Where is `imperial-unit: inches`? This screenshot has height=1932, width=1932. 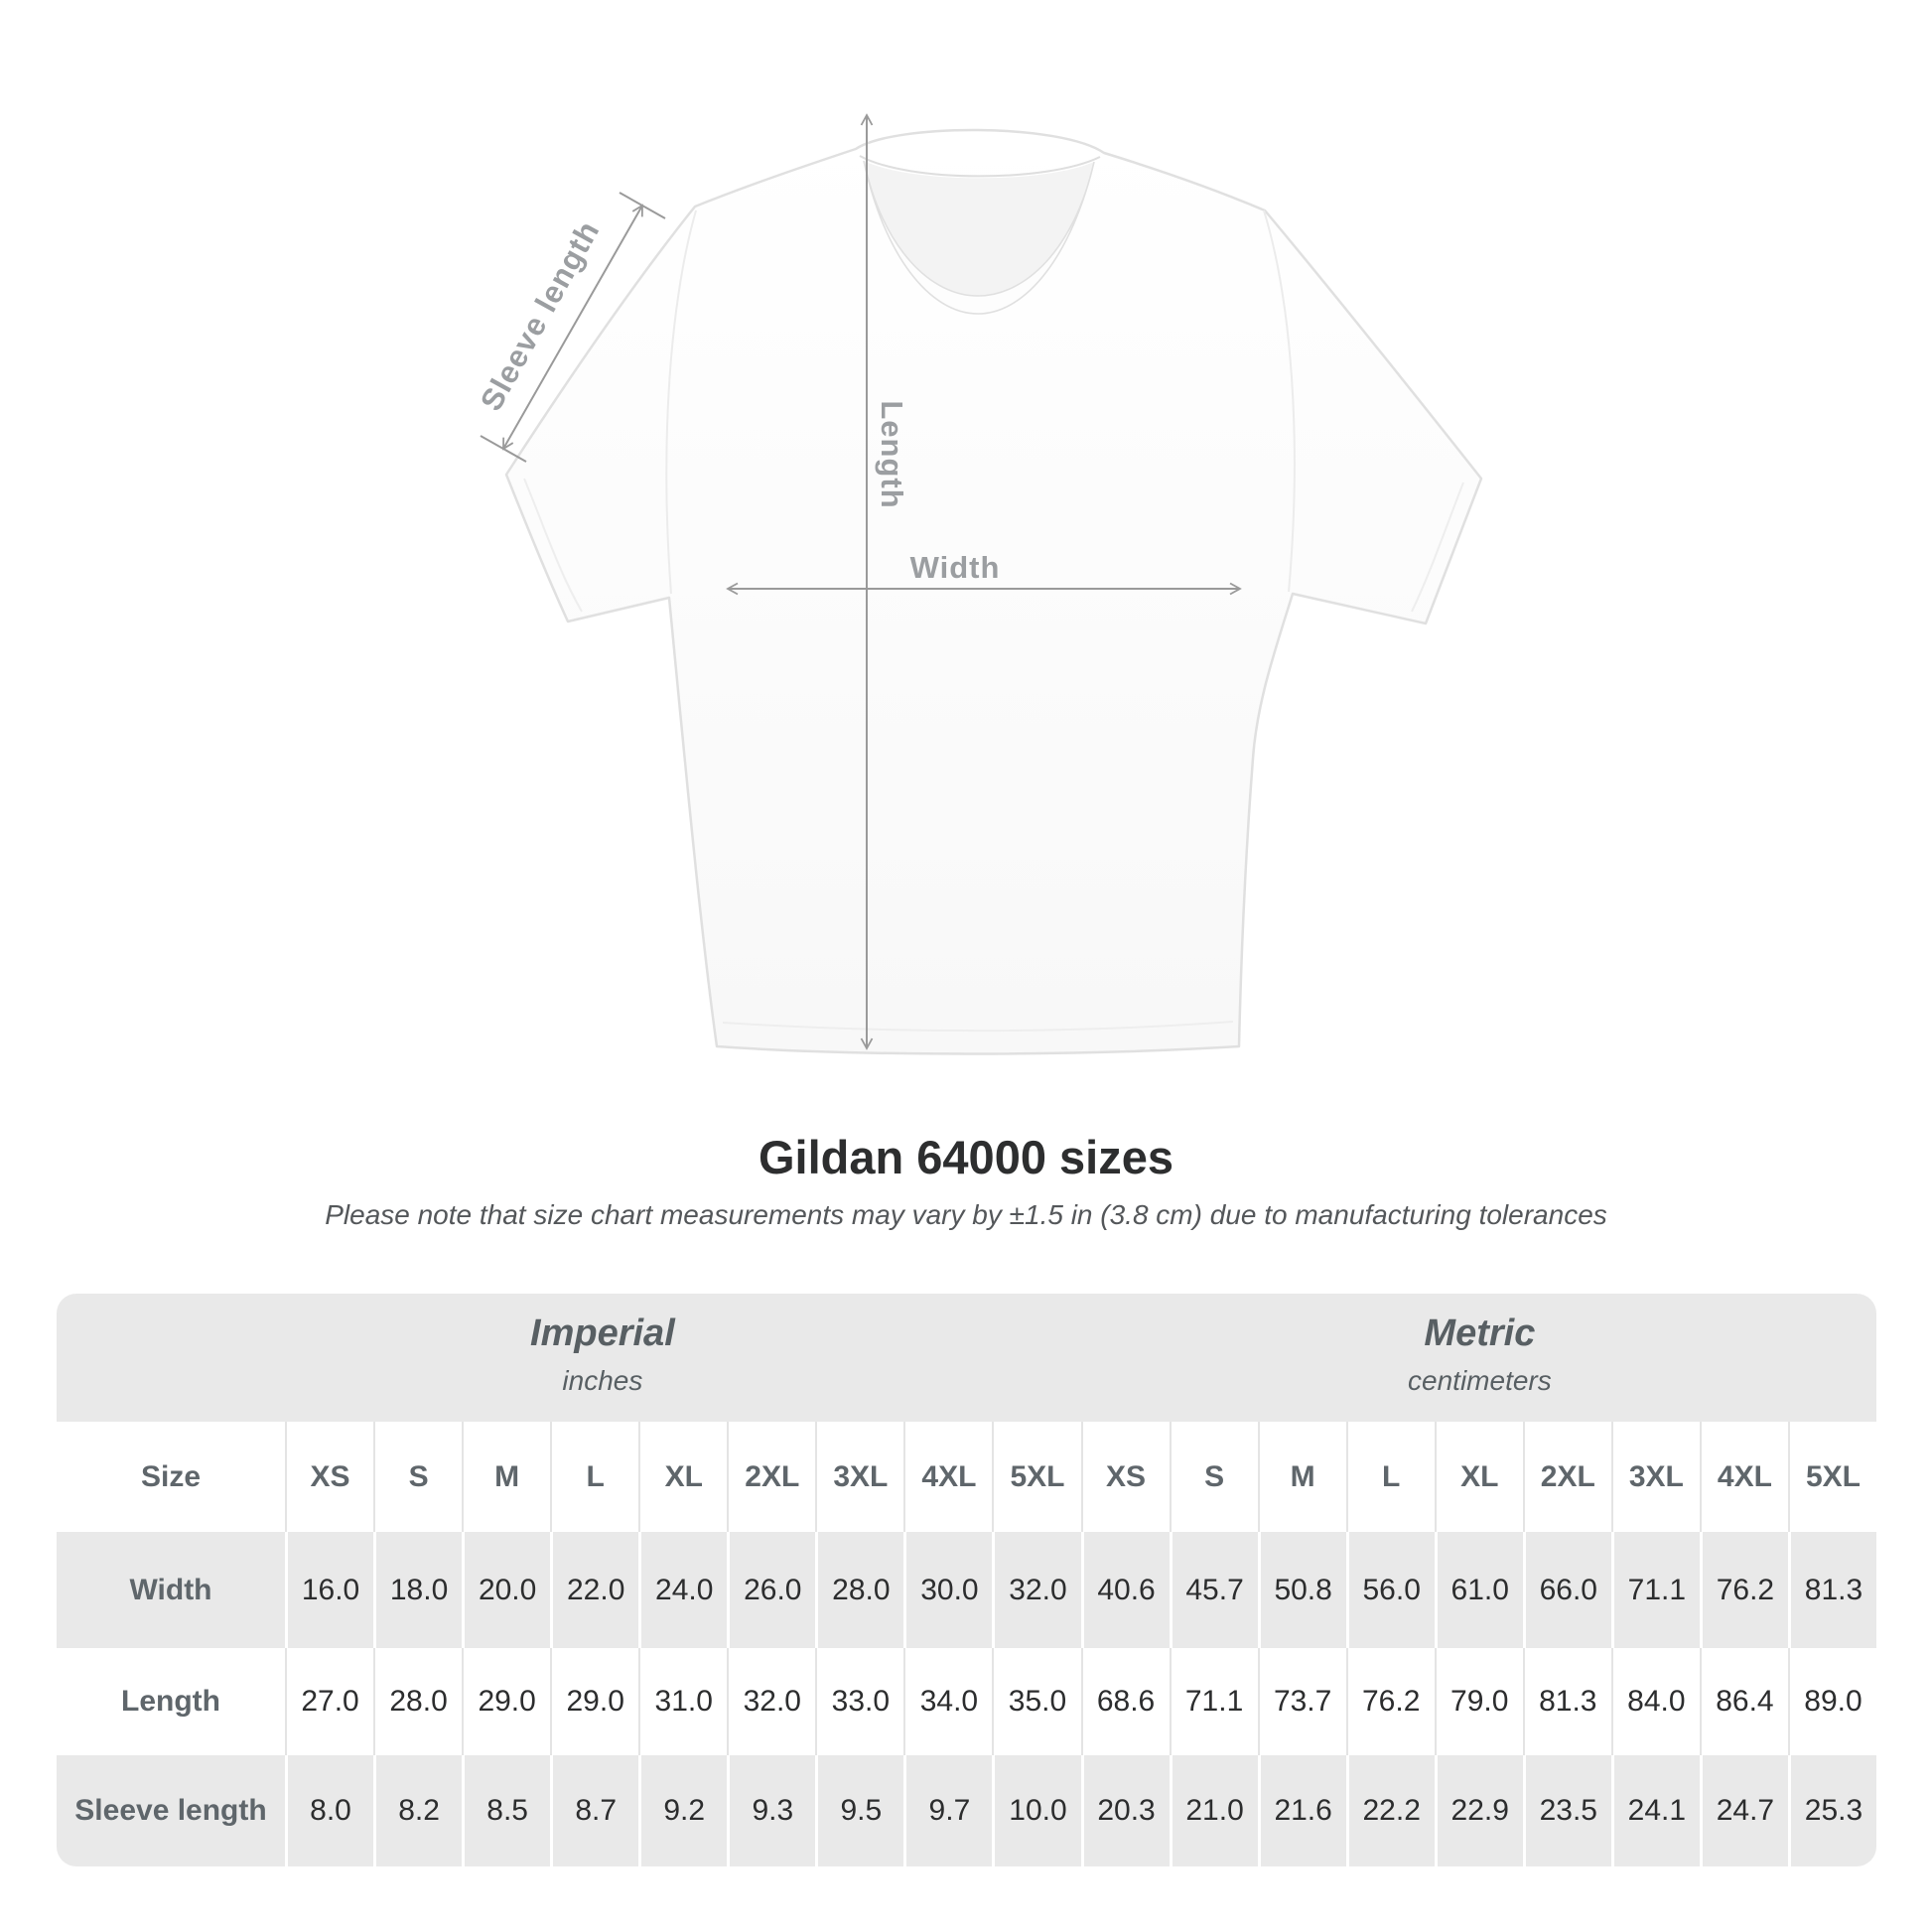 imperial-unit: inches is located at coordinates (602, 1380).